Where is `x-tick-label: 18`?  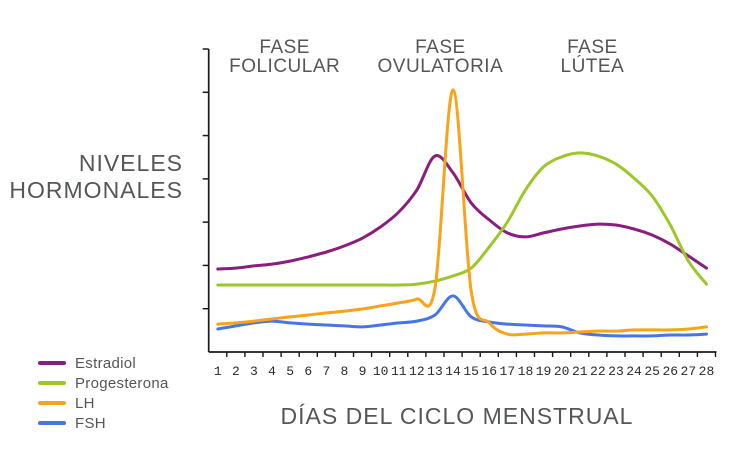
x-tick-label: 18 is located at coordinates (526, 371).